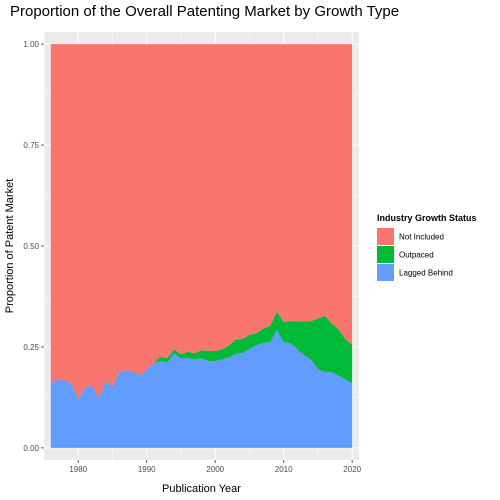 The width and height of the screenshot is (500, 500). What do you see at coordinates (421, 237) in the screenshot?
I see `legend-label-not-included: Not Included` at bounding box center [421, 237].